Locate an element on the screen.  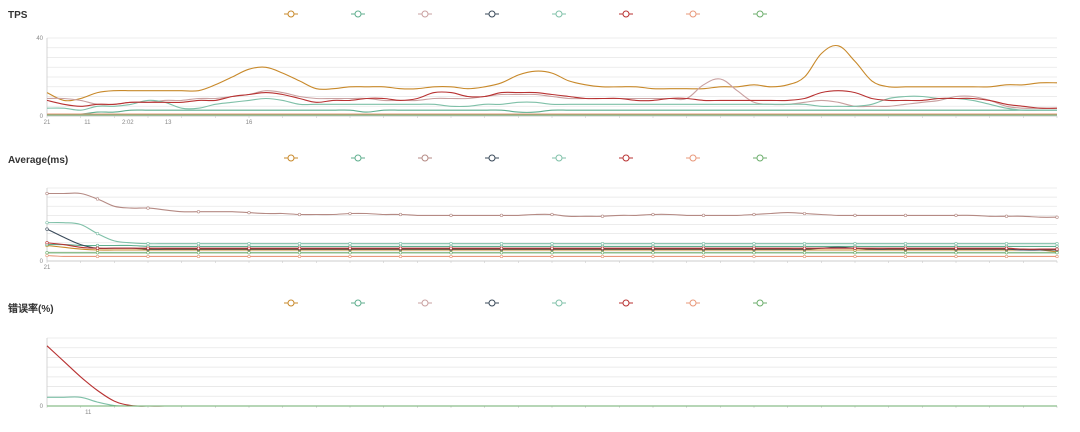
tps-title: TPS is located at coordinates (18, 15).